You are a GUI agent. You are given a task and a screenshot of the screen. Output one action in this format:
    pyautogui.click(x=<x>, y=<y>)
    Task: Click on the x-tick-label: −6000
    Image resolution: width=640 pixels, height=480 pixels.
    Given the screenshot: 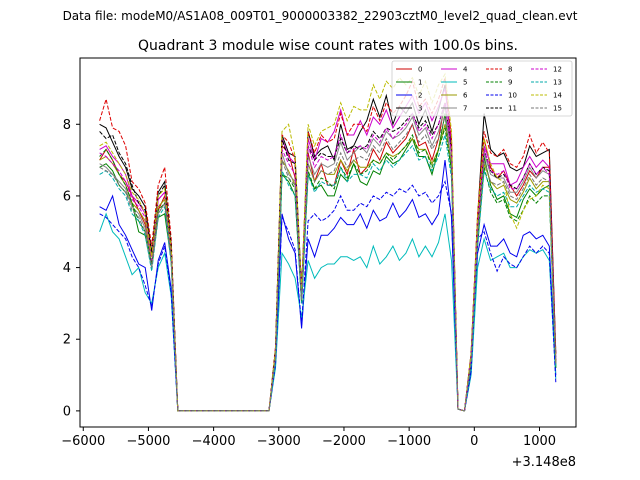 What is the action you would take?
    pyautogui.click(x=83, y=441)
    